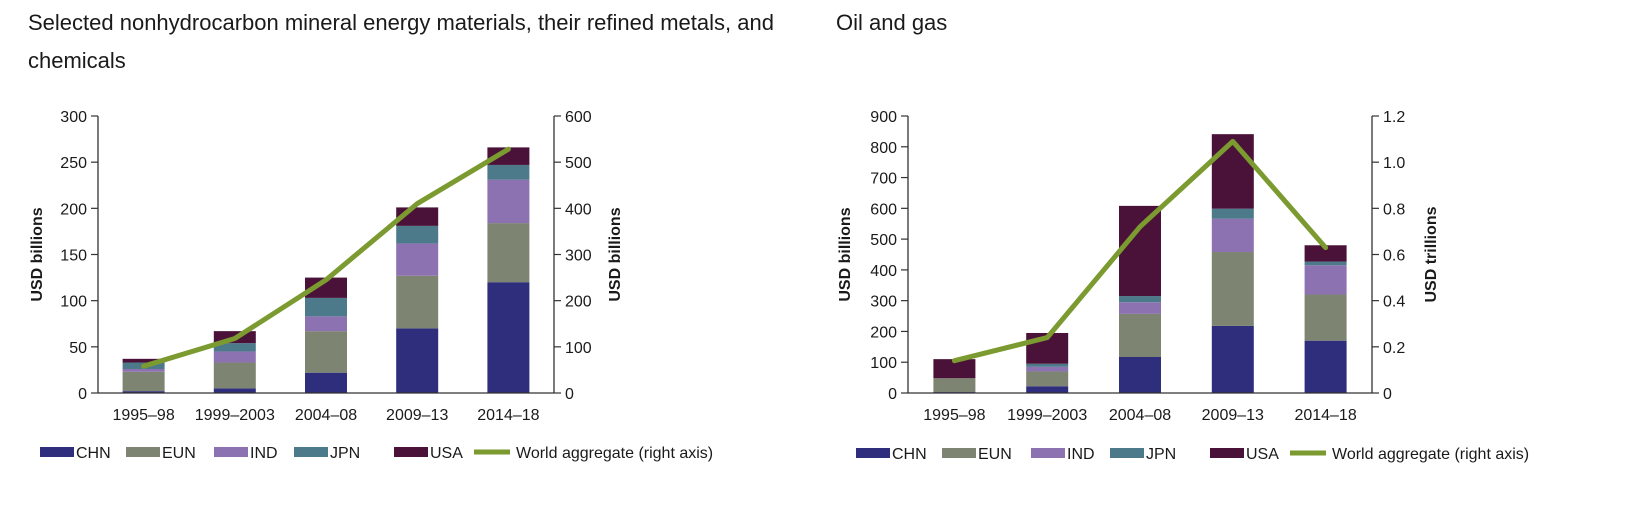 Image resolution: width=1652 pixels, height=520 pixels. What do you see at coordinates (1394, 256) in the screenshot?
I see `chart2-y2-tick-label-3: 0.6` at bounding box center [1394, 256].